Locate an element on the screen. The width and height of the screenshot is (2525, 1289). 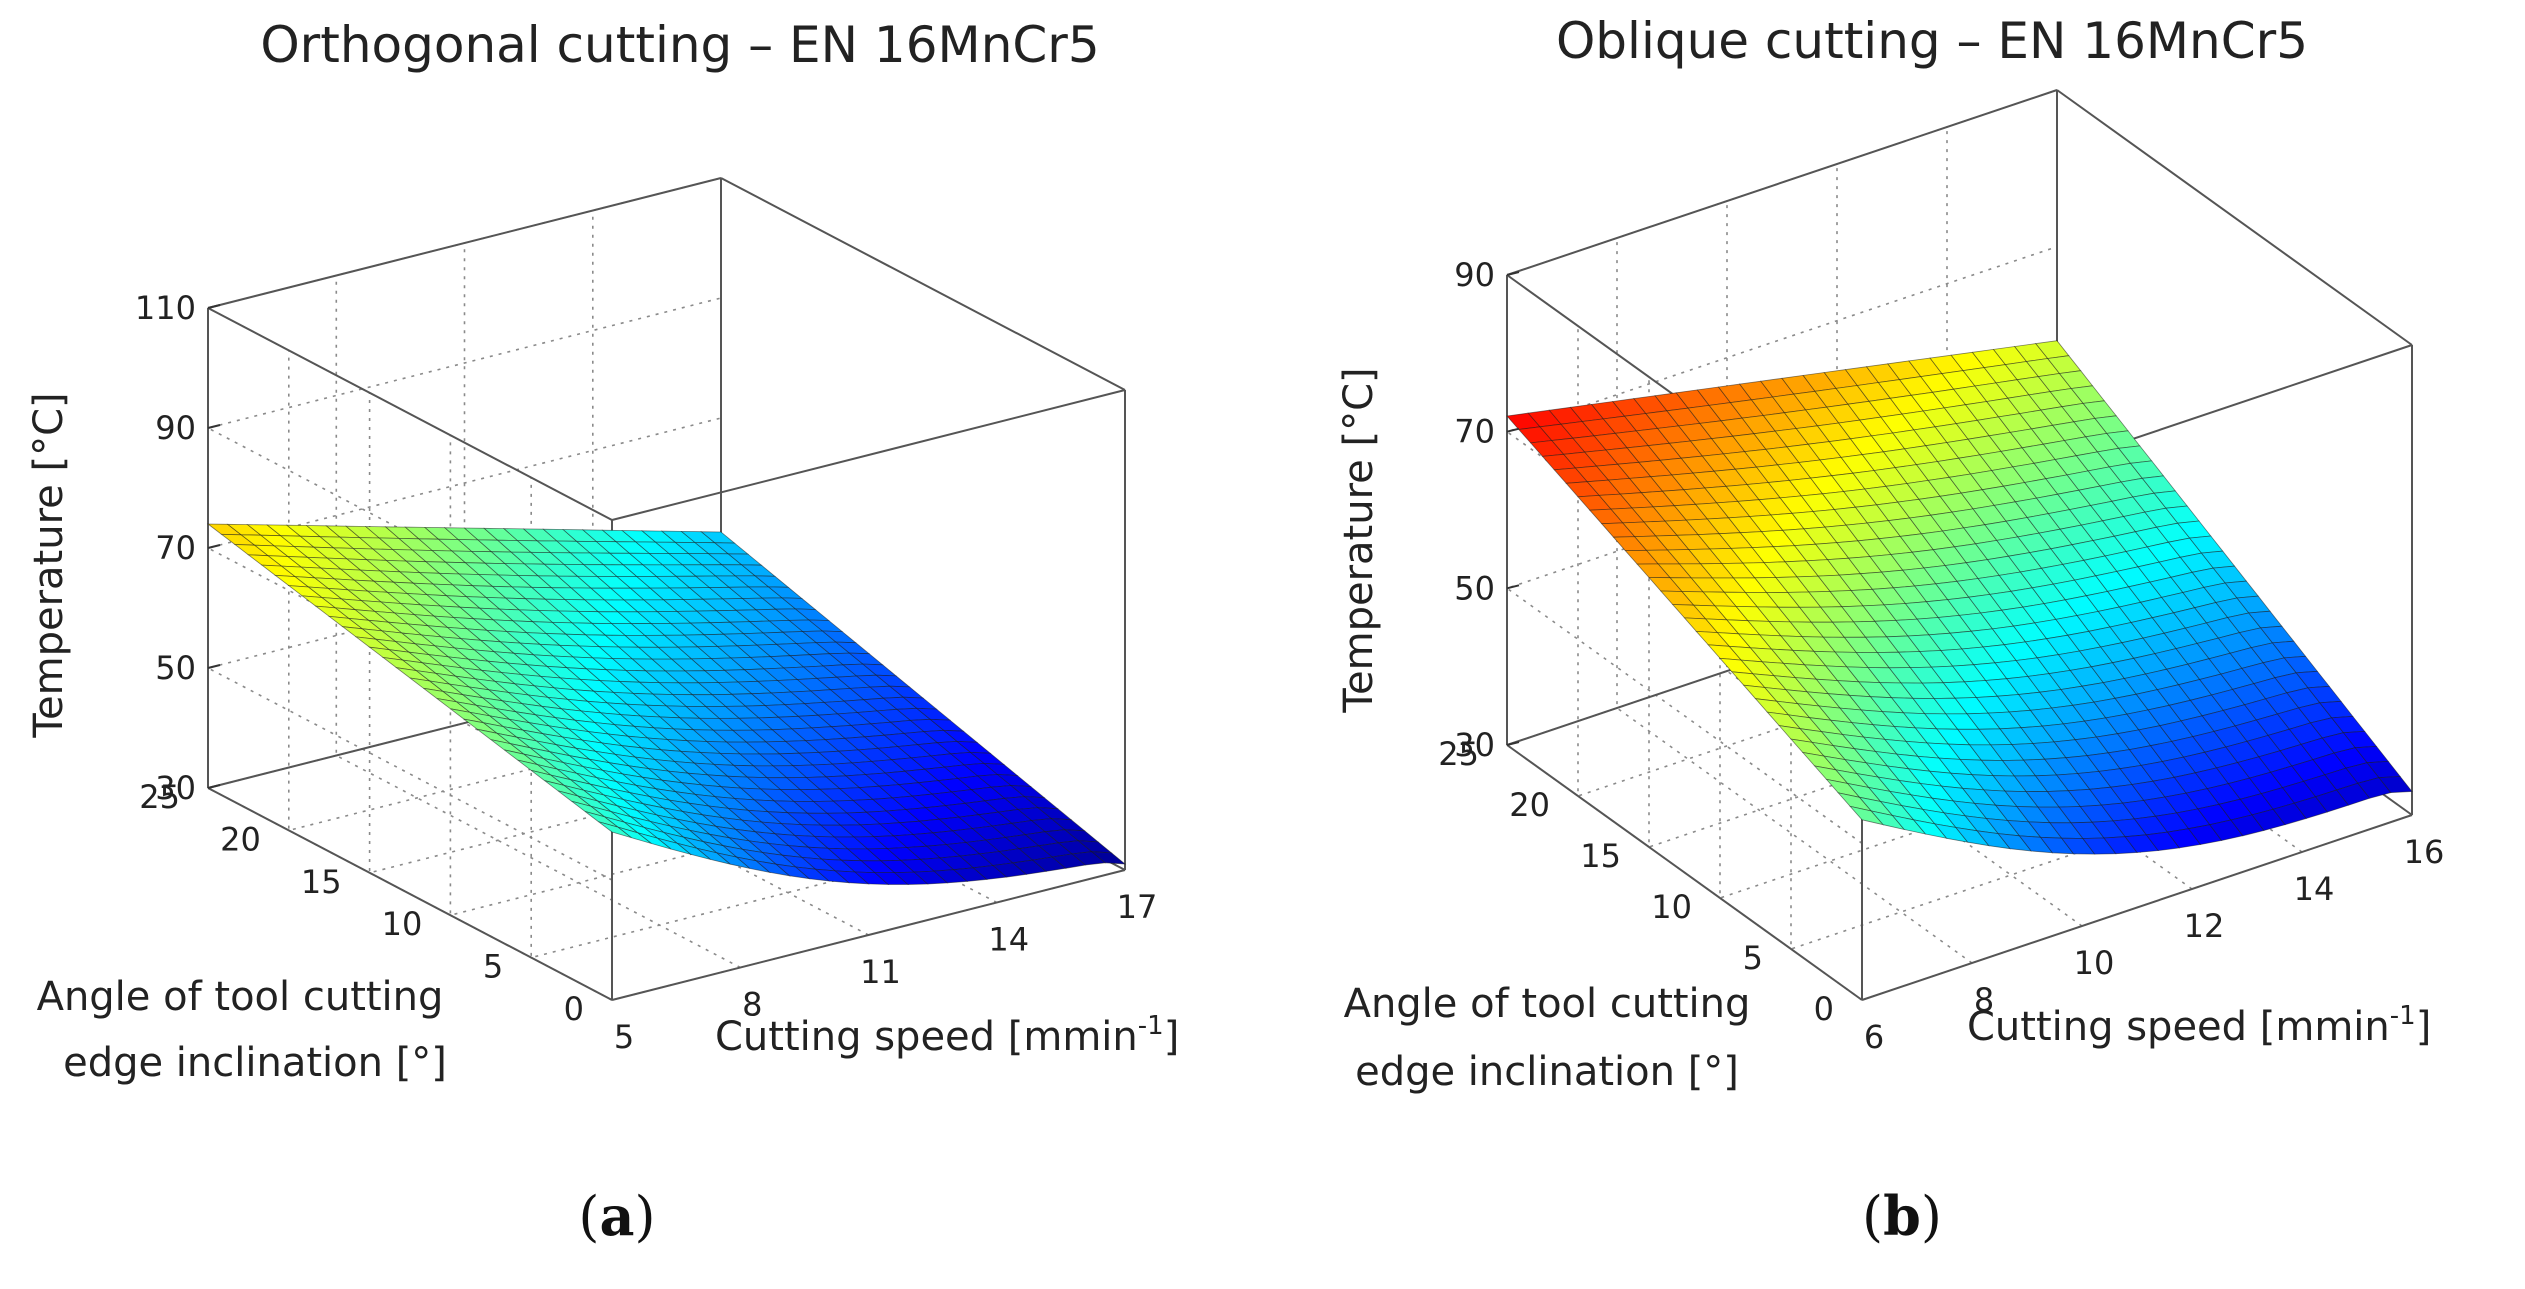
caption-letter: b is located at coordinates (1902, 1216).